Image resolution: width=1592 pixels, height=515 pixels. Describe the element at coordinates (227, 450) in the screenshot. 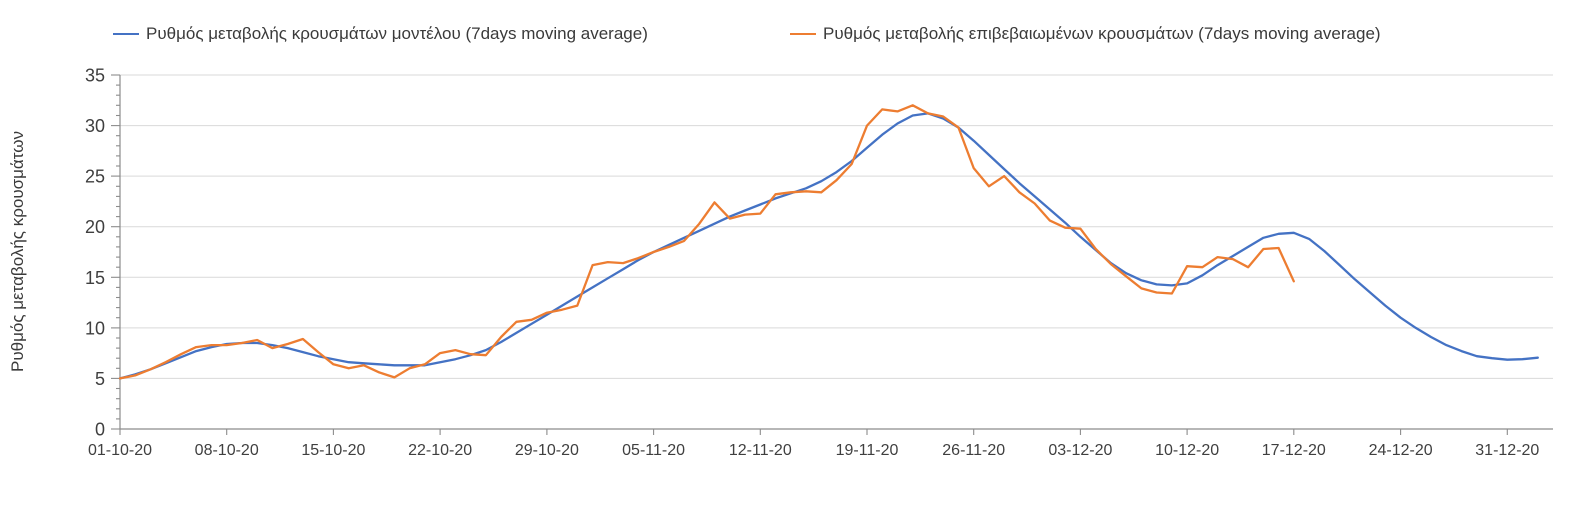

I see `x-tick-label: 08-10-20` at that location.